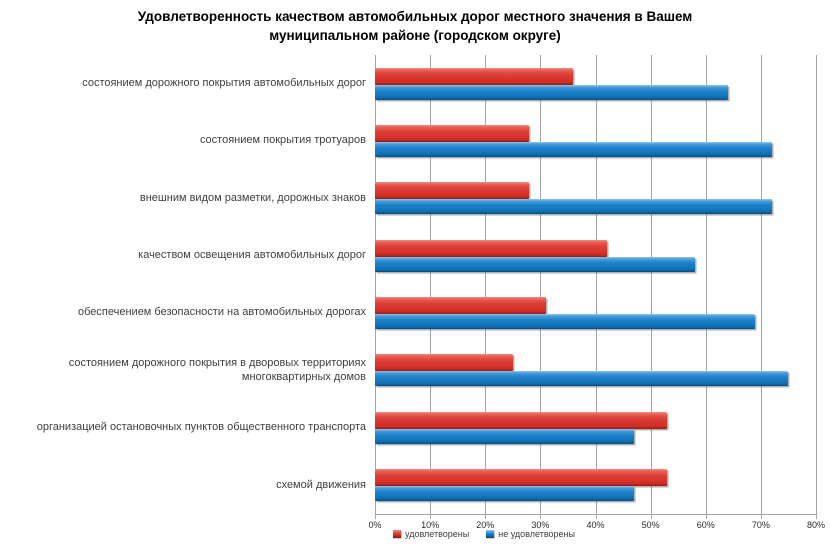 The width and height of the screenshot is (830, 552). I want to click on x-tick-label: 10%, so click(430, 525).